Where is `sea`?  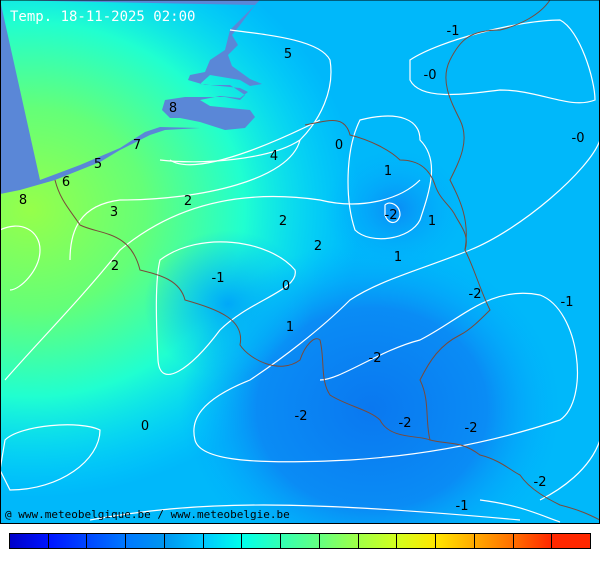 sea is located at coordinates (131, 97).